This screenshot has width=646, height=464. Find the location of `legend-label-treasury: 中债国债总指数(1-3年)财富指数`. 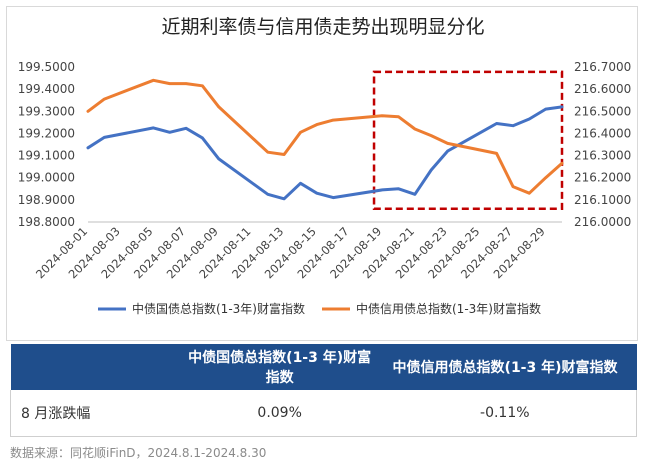

legend-label-treasury: 中债国债总指数(1-3年)财富指数 is located at coordinates (218, 308).